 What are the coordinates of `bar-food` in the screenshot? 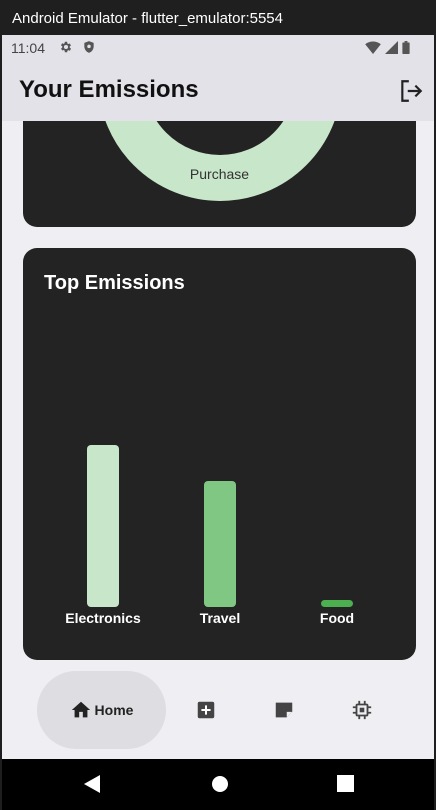 It's located at (337, 603).